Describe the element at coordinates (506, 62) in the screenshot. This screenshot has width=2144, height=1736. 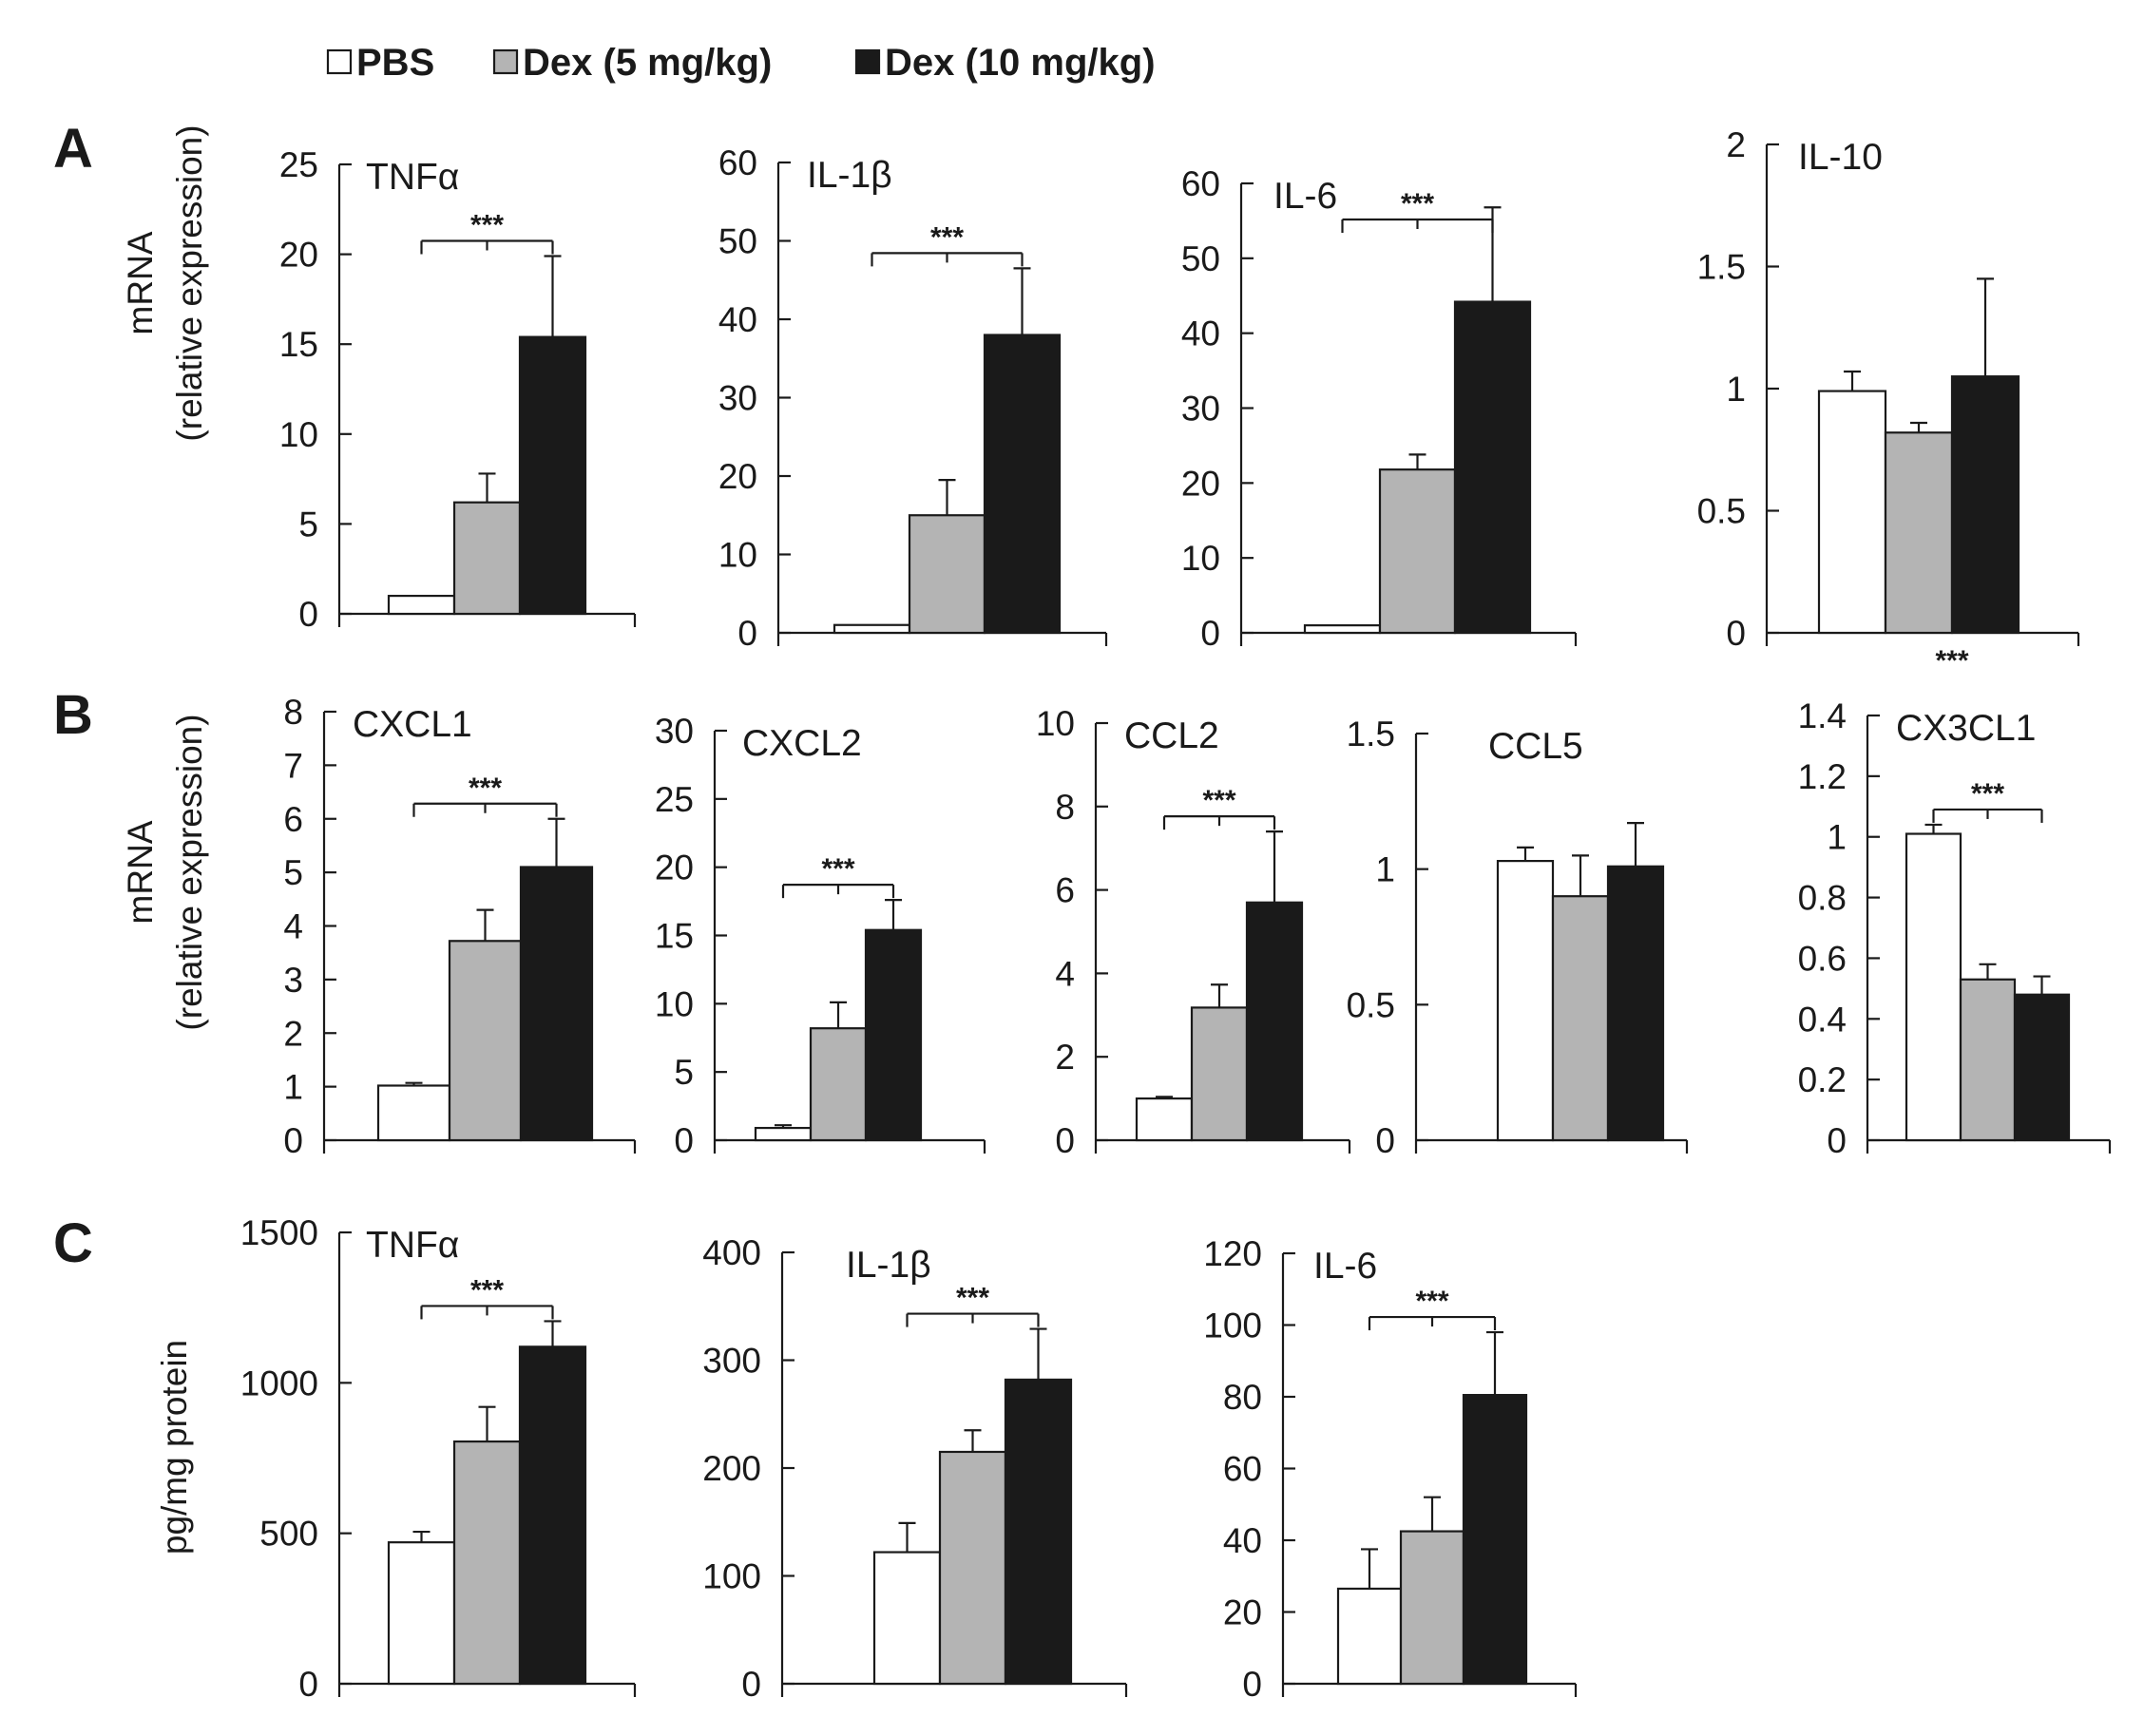
I see `legend-swatch-dex5` at that location.